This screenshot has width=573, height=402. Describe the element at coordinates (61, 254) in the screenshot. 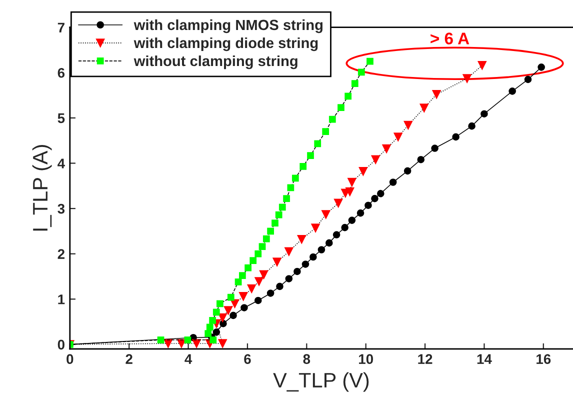

I see `y-tick-label: 2` at that location.